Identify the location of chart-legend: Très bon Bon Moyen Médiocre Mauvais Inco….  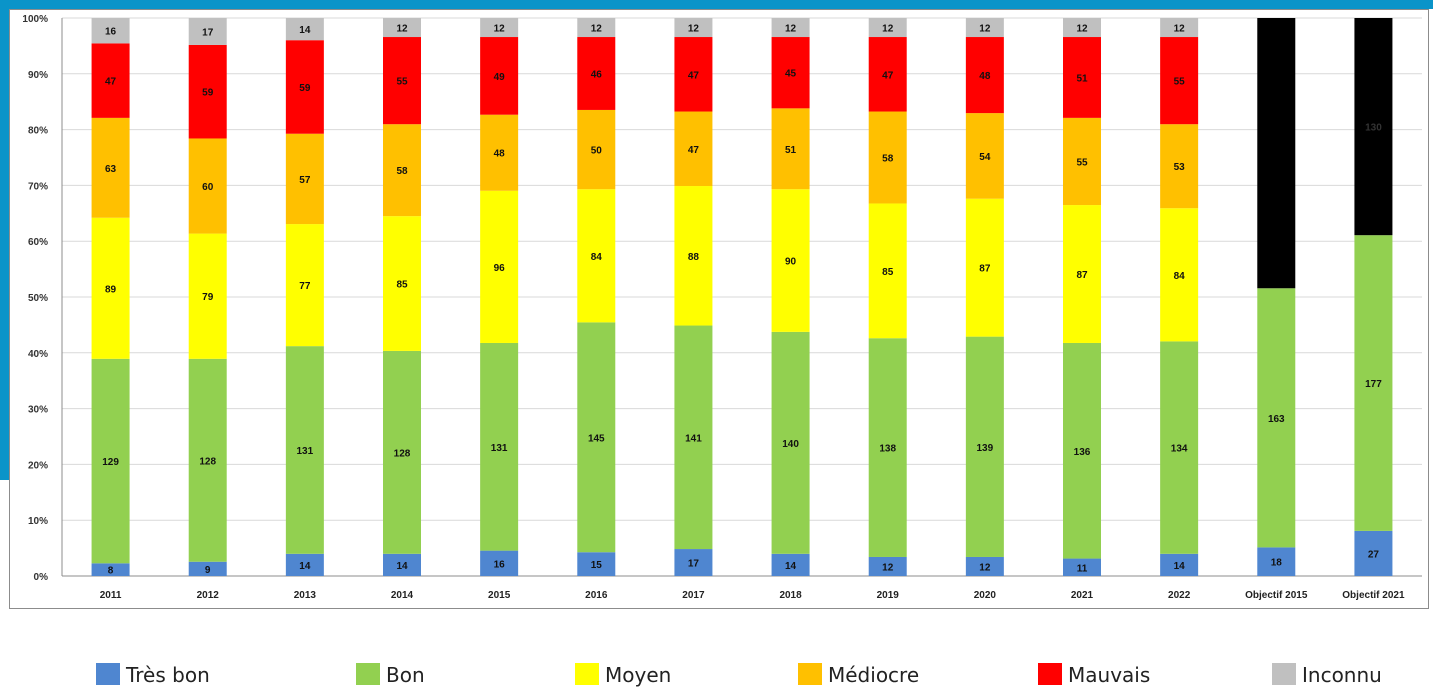
(716, 677).